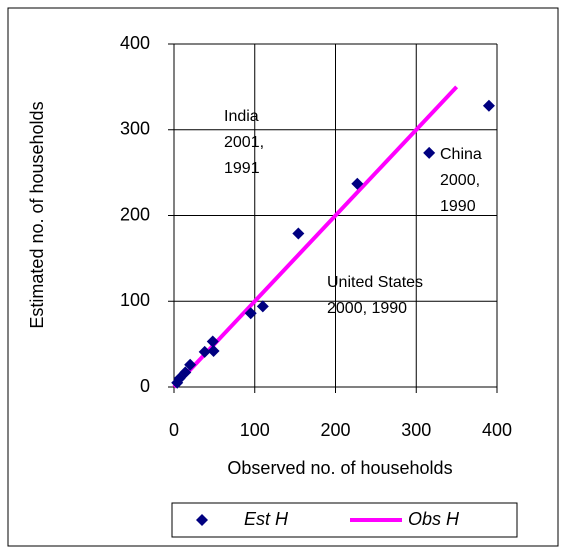  What do you see at coordinates (367, 308) in the screenshot?
I see `annotation: 2000, 1990` at bounding box center [367, 308].